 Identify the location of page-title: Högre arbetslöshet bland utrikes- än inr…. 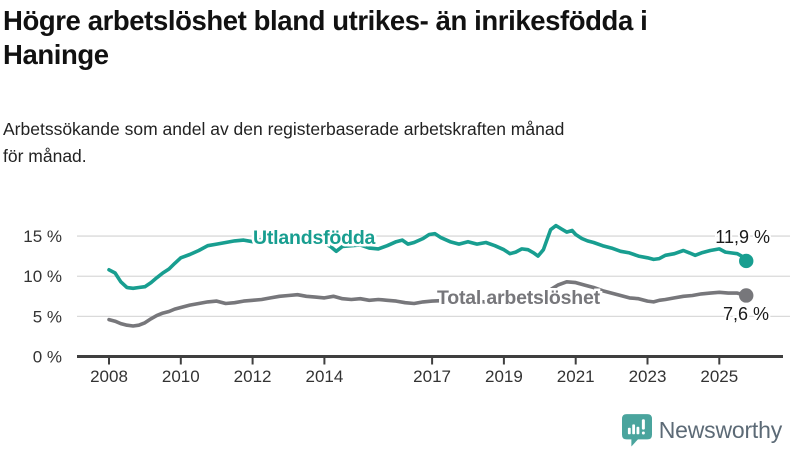
(325, 37).